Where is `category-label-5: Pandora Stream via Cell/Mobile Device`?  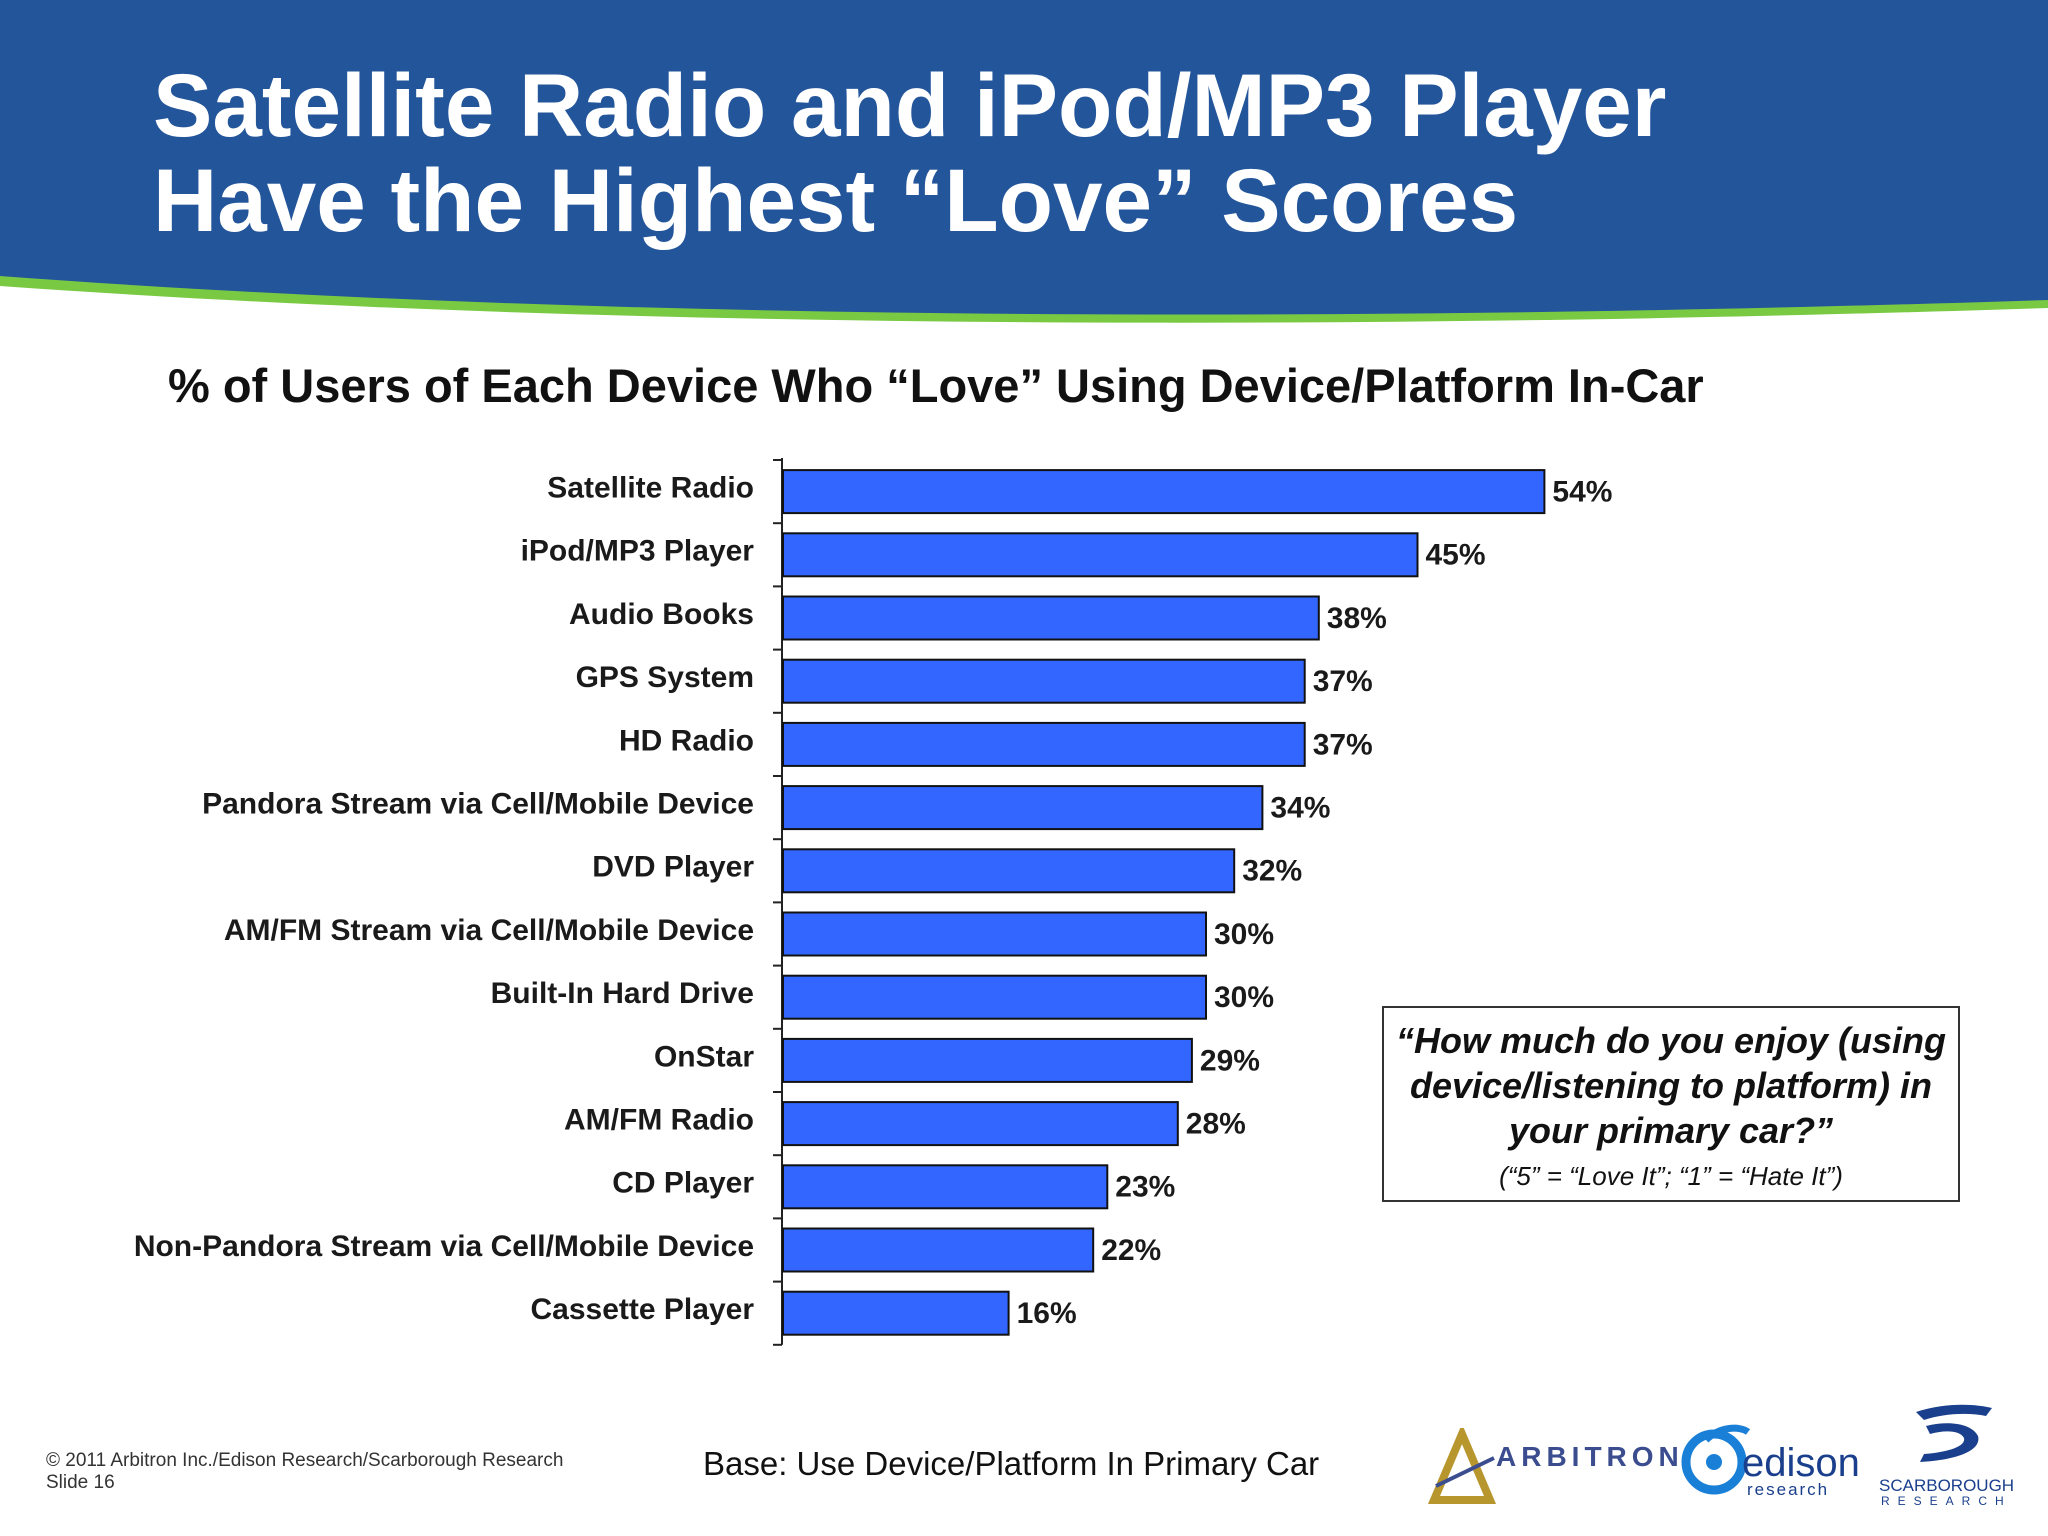 category-label-5: Pandora Stream via Cell/Mobile Device is located at coordinates (478, 804).